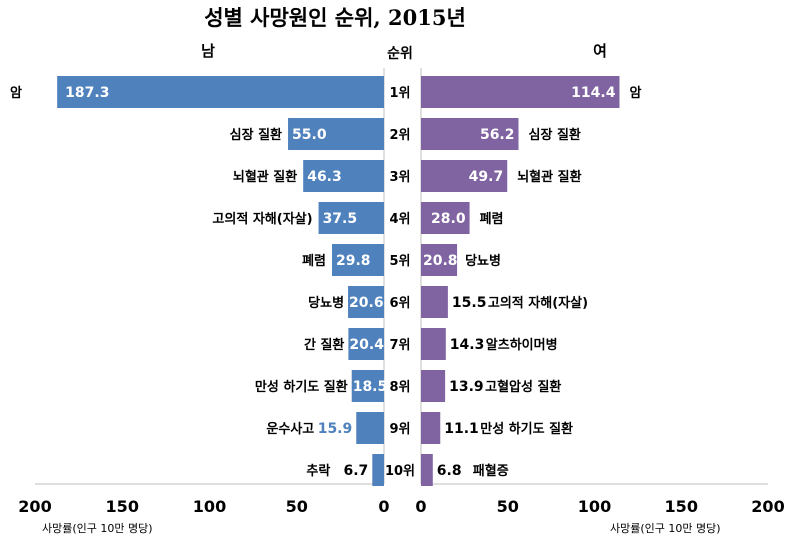 The image size is (799, 544). What do you see at coordinates (87, 93) in the screenshot?
I see `male-value-label: 187.3` at bounding box center [87, 93].